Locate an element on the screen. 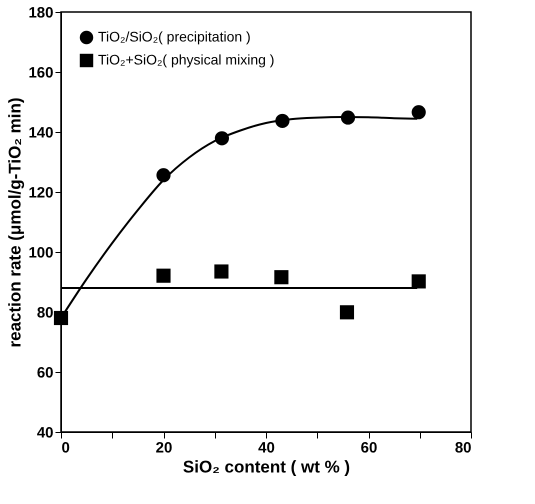 The image size is (535, 504). legend-label: TiO₂/SiO₂( precipitation ) is located at coordinates (174, 36).